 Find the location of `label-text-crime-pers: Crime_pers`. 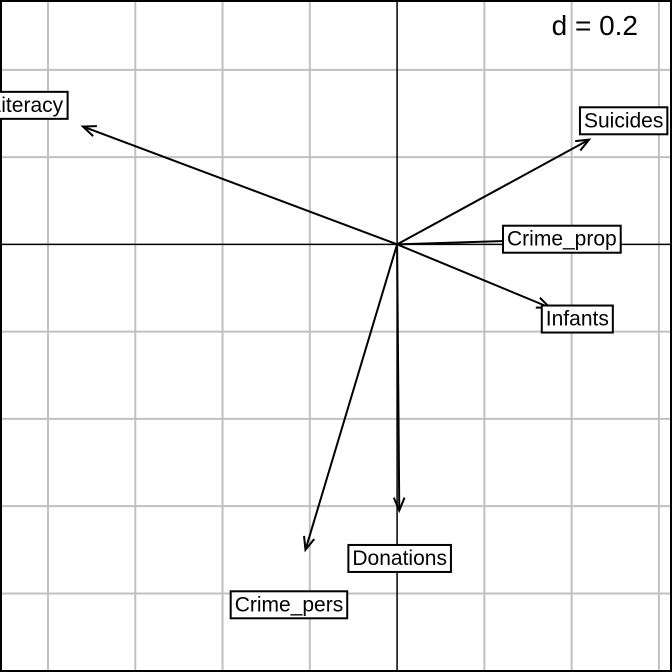

label-text-crime-pers: Crime_pers is located at coordinates (289, 604).